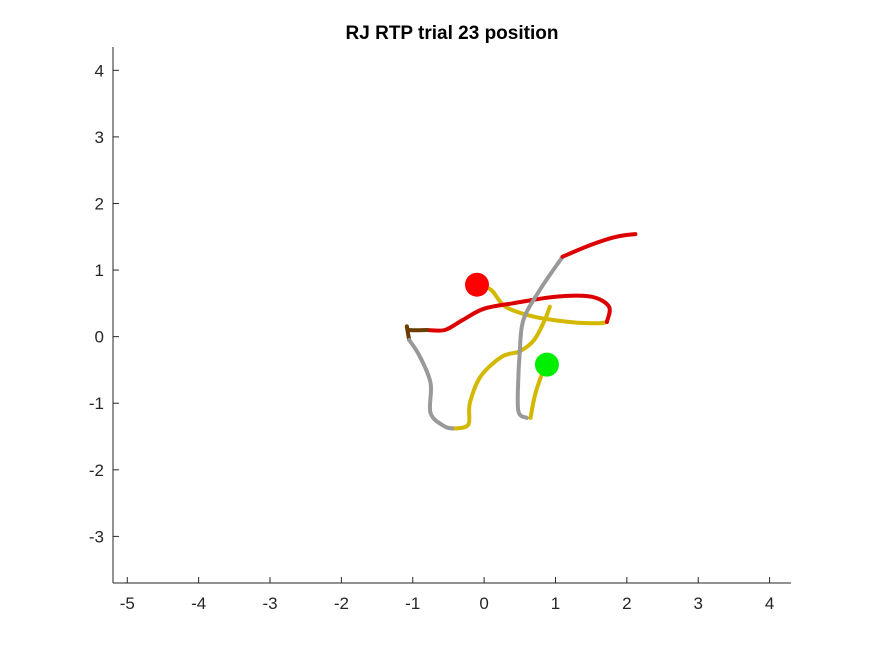  I want to click on x-tick-label: 0, so click(483, 603).